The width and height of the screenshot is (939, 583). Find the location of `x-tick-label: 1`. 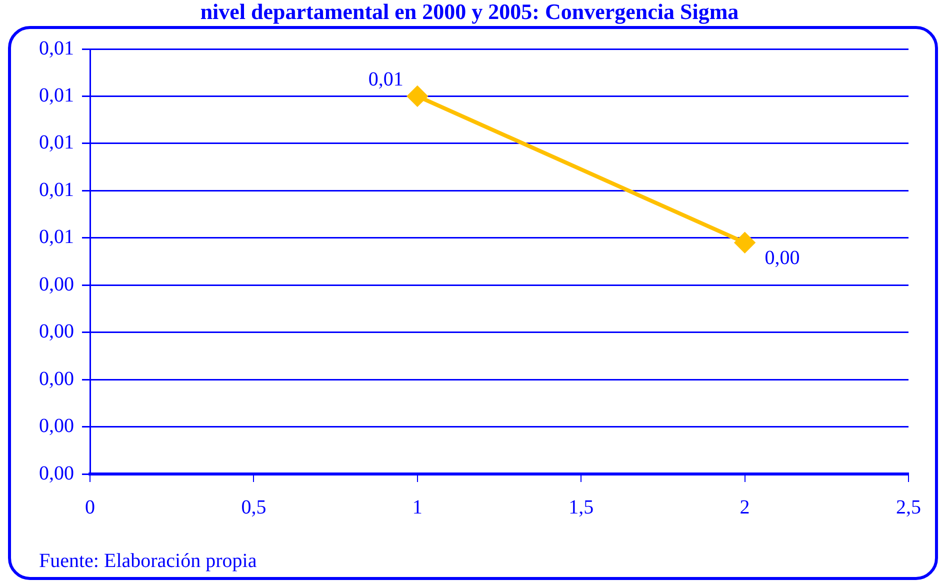

x-tick-label: 1 is located at coordinates (417, 507).